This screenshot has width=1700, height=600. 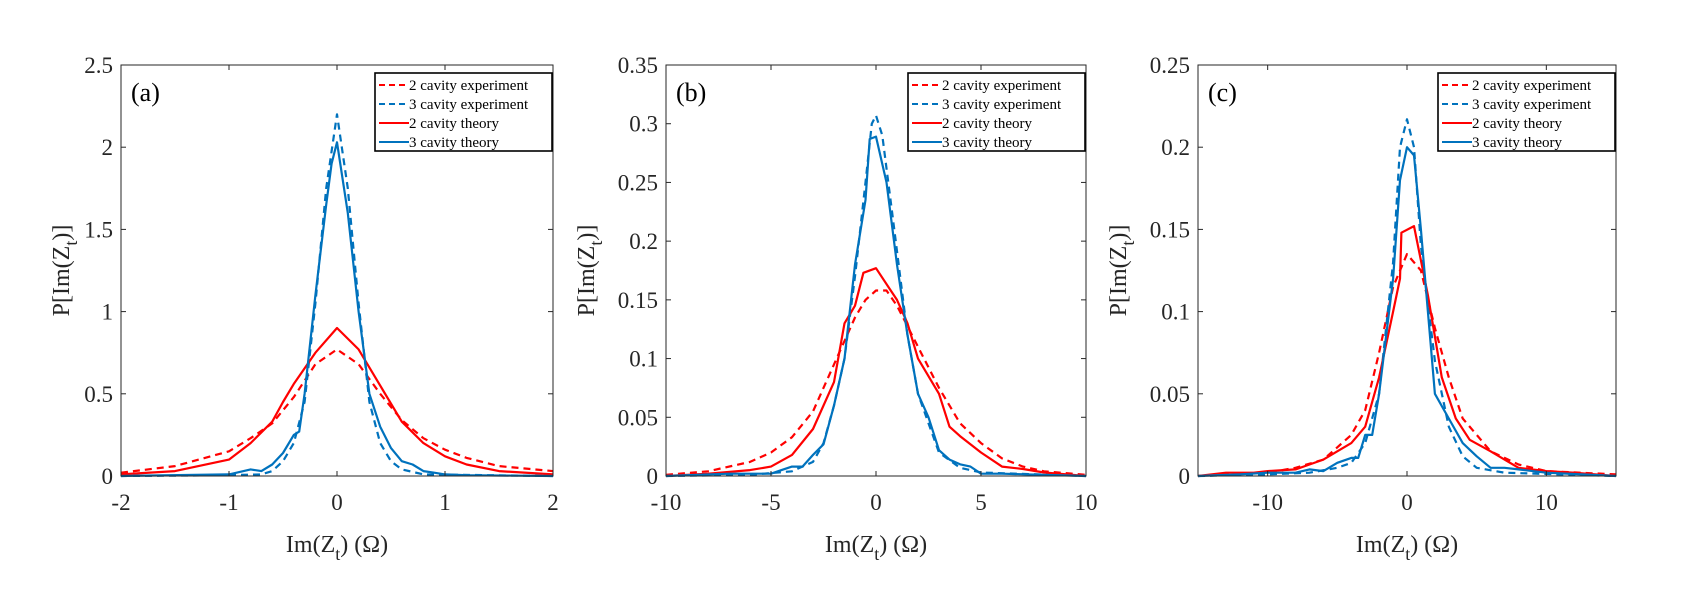 What do you see at coordinates (643, 124) in the screenshot?
I see `y-tick-label: 0.3` at bounding box center [643, 124].